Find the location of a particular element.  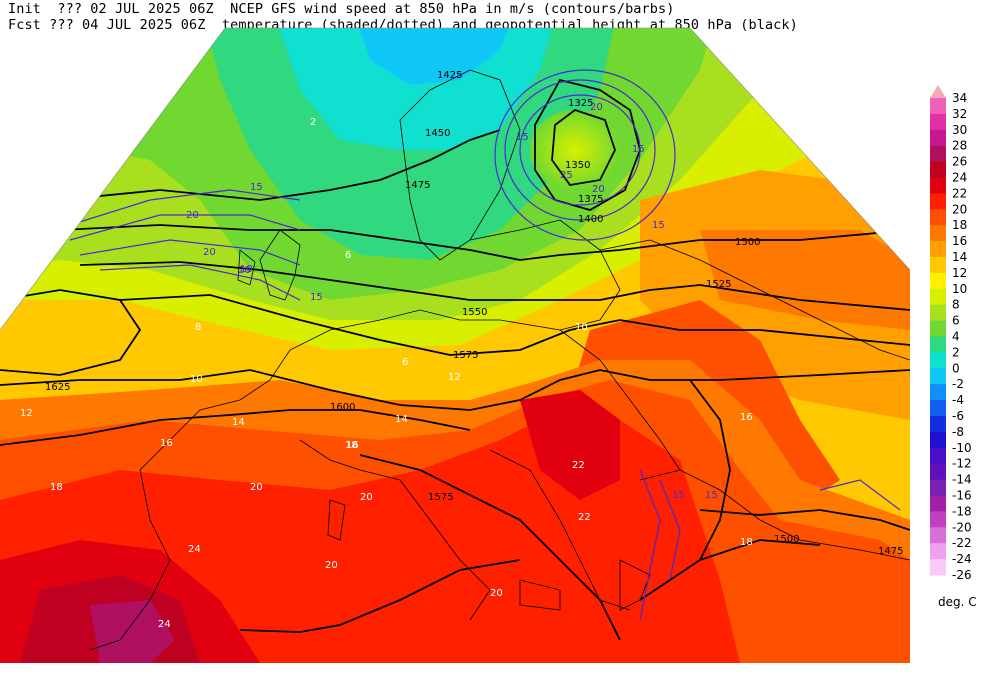

legend-unit: deg. C is located at coordinates (957, 602).